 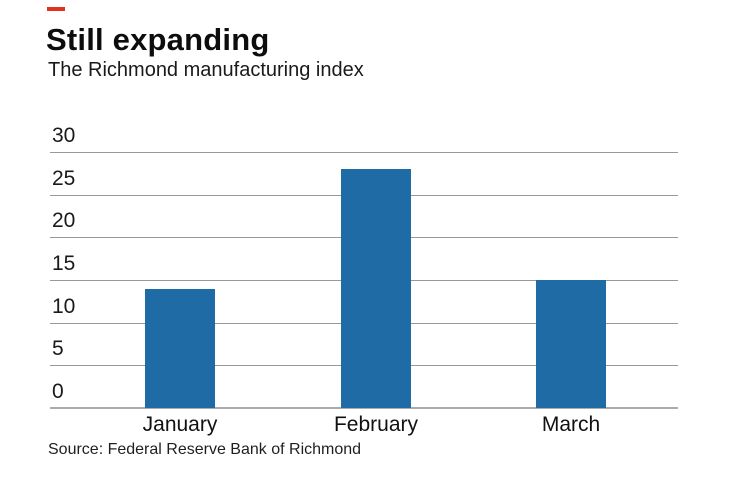 I want to click on gridline, so click(x=364, y=152).